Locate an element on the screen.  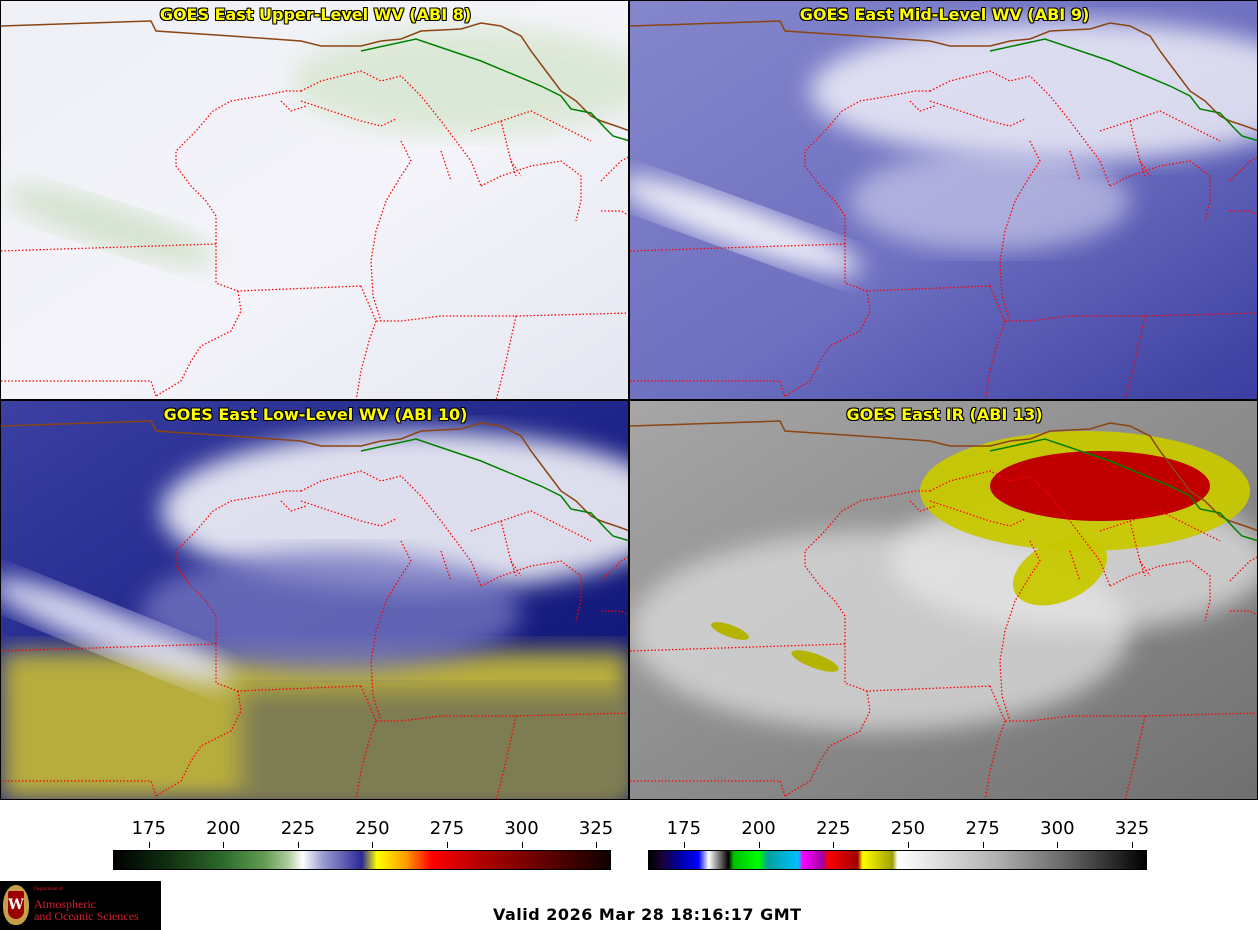
colorbar-ir: 175 200 225 250 275 300 325 is located at coordinates (899, 841).